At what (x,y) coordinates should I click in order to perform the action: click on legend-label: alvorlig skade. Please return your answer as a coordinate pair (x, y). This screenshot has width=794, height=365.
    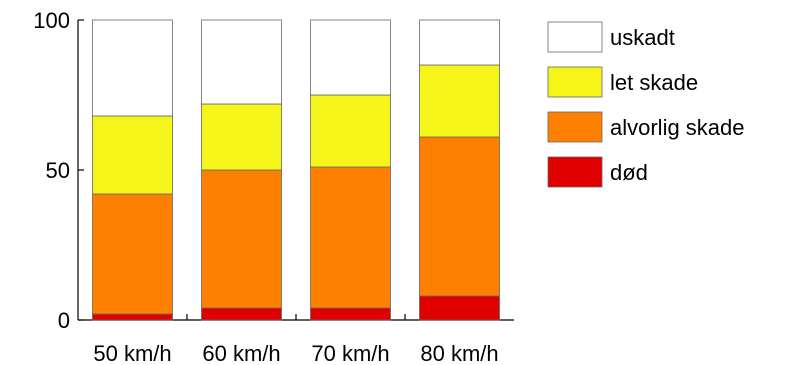
    Looking at the image, I should click on (677, 127).